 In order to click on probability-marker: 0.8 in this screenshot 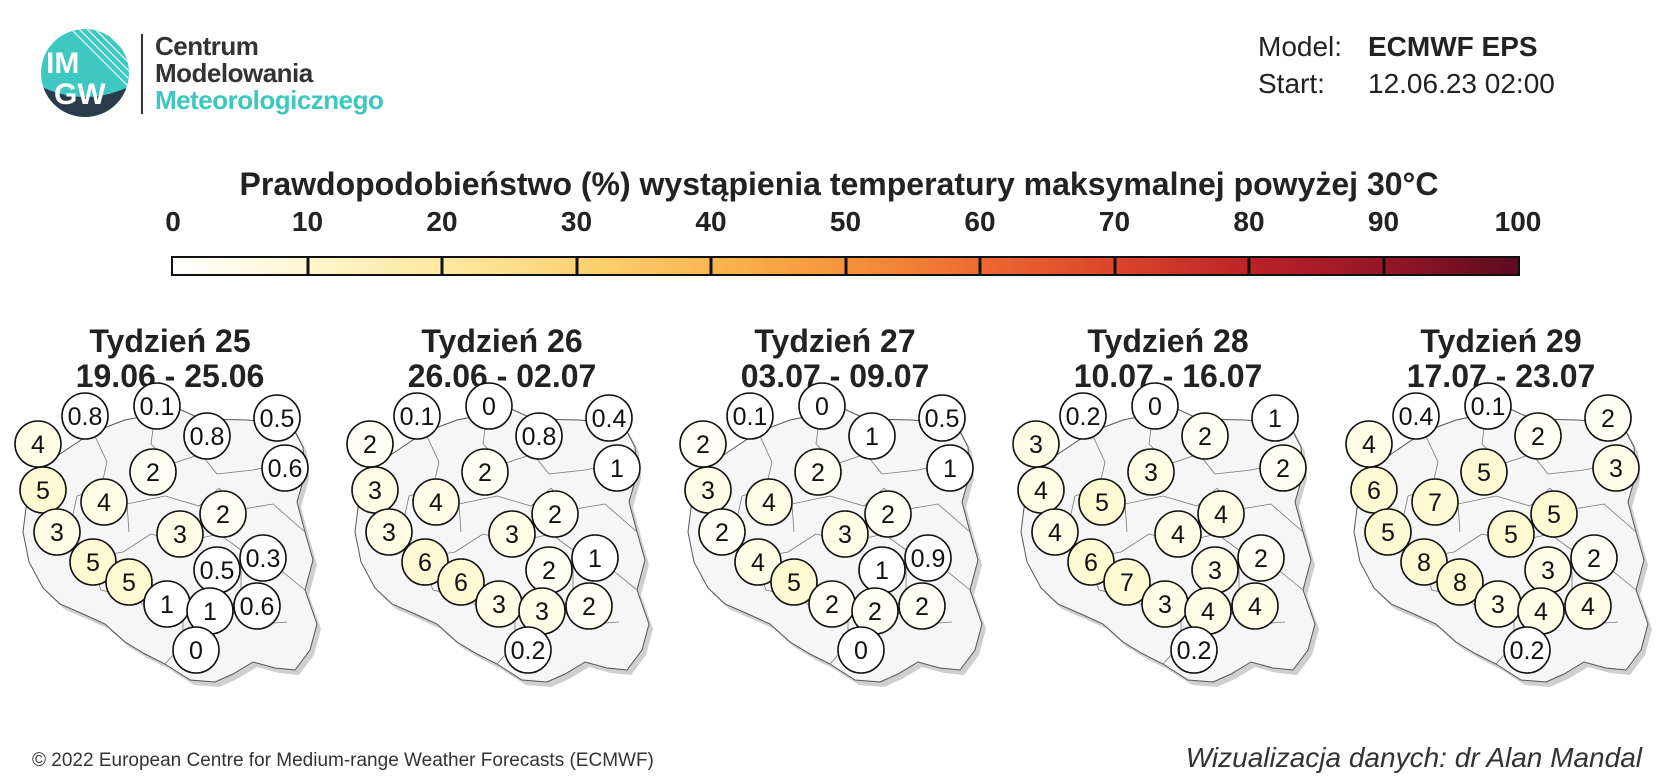, I will do `click(539, 436)`.